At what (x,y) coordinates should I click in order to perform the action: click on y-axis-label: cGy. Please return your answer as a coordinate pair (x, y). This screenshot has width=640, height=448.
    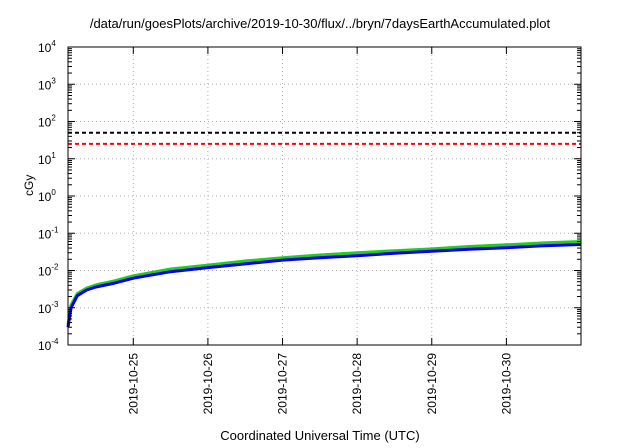
    Looking at the image, I should click on (29, 185).